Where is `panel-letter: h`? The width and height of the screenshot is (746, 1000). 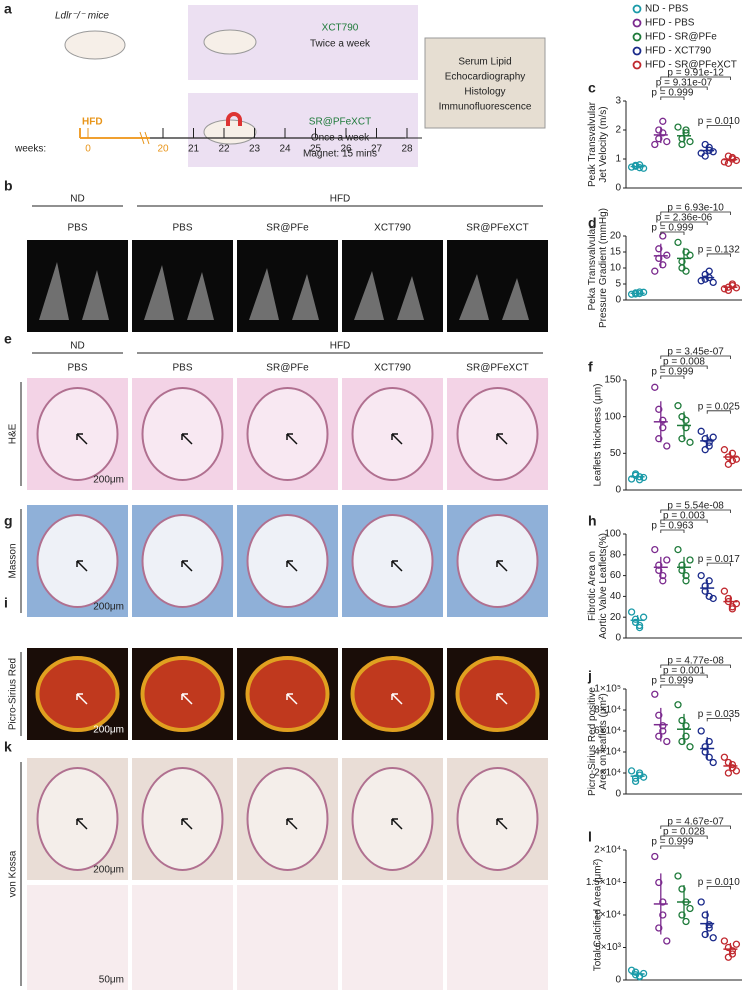 panel-letter: h is located at coordinates (592, 521).